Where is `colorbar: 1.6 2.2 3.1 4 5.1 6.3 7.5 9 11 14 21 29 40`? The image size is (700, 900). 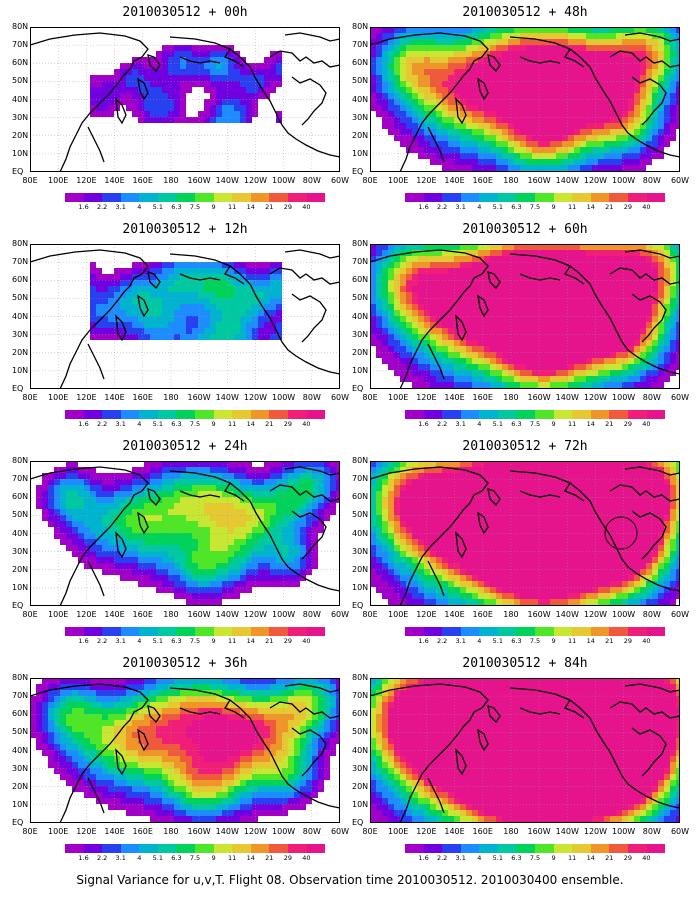
colorbar: 1.6 2.2 3.1 4 5.1 6.3 7.5 9 11 14 21 29 40 is located at coordinates (535, 420).